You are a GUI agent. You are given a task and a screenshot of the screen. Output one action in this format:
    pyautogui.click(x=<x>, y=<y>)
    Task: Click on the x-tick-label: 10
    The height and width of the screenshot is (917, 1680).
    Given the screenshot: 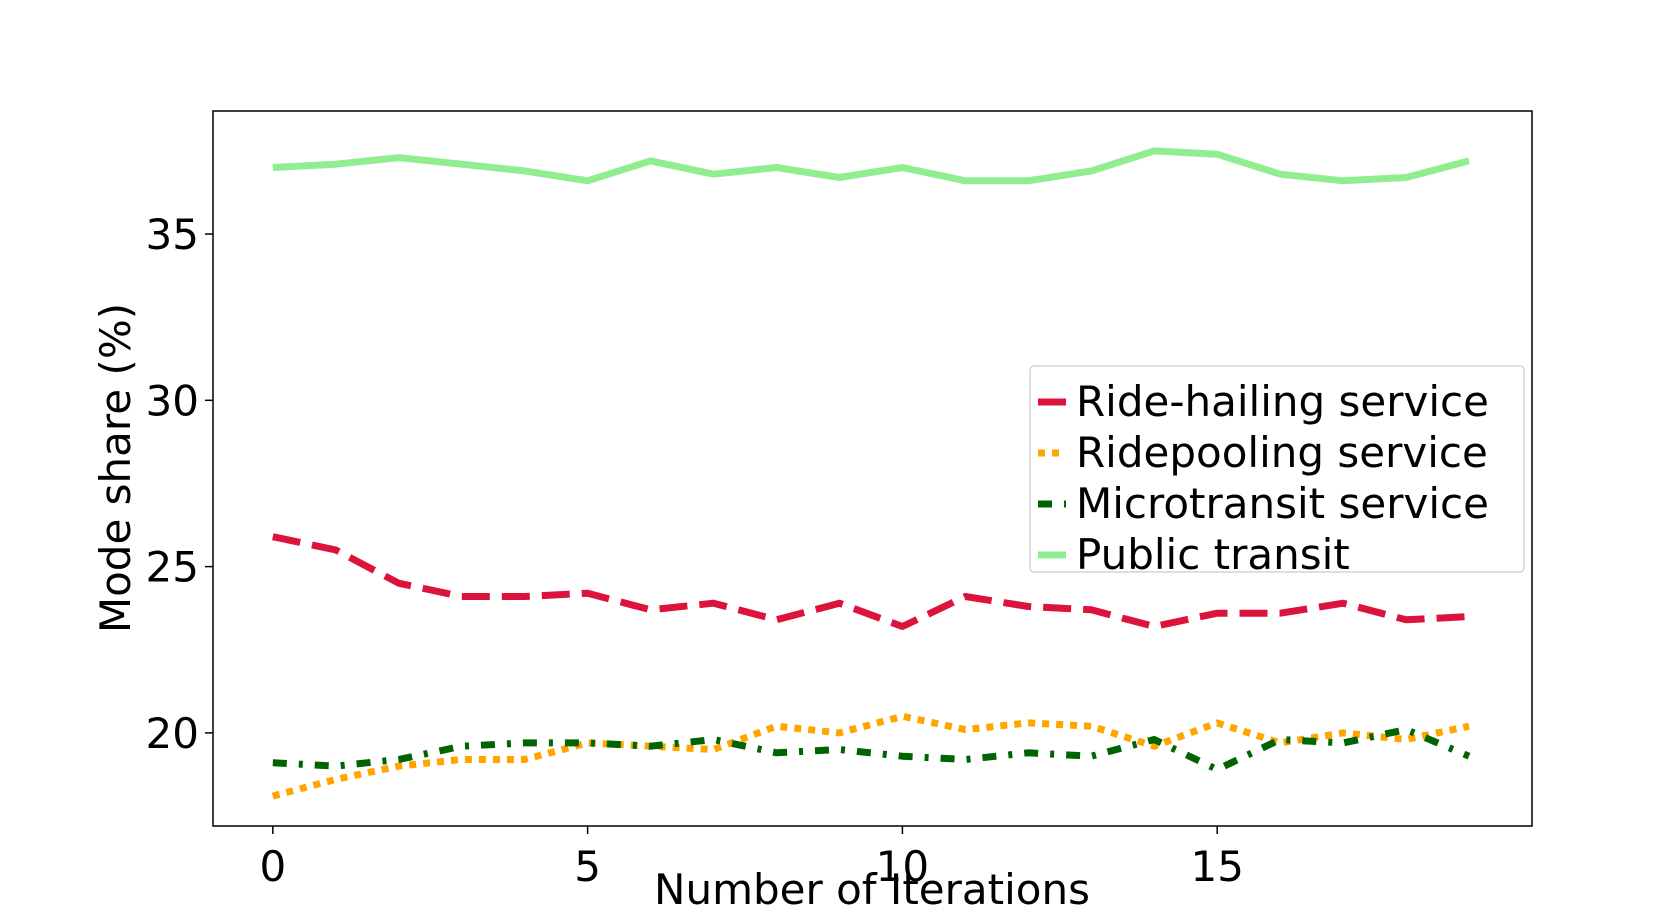 What is the action you would take?
    pyautogui.click(x=902, y=866)
    